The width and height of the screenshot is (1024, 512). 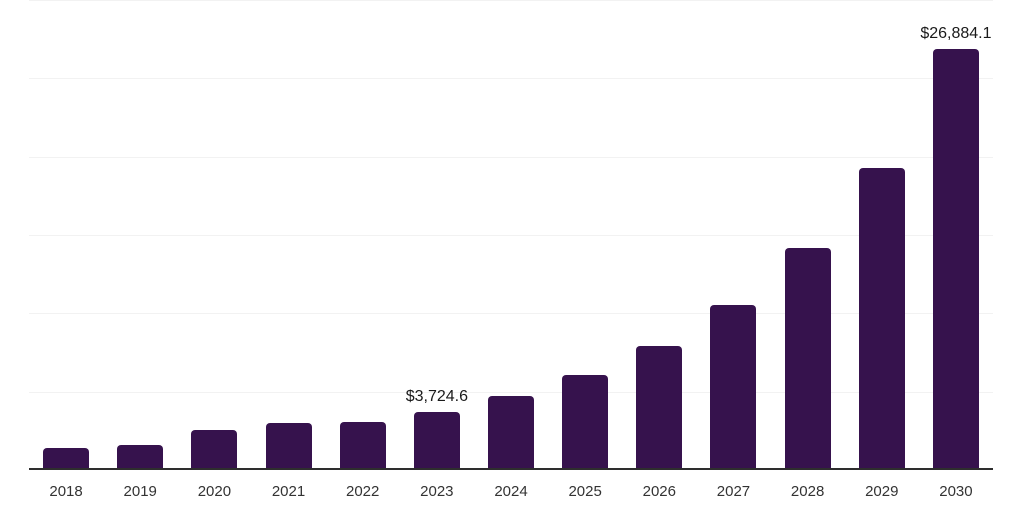 What do you see at coordinates (733, 387) in the screenshot?
I see `bar-2027` at bounding box center [733, 387].